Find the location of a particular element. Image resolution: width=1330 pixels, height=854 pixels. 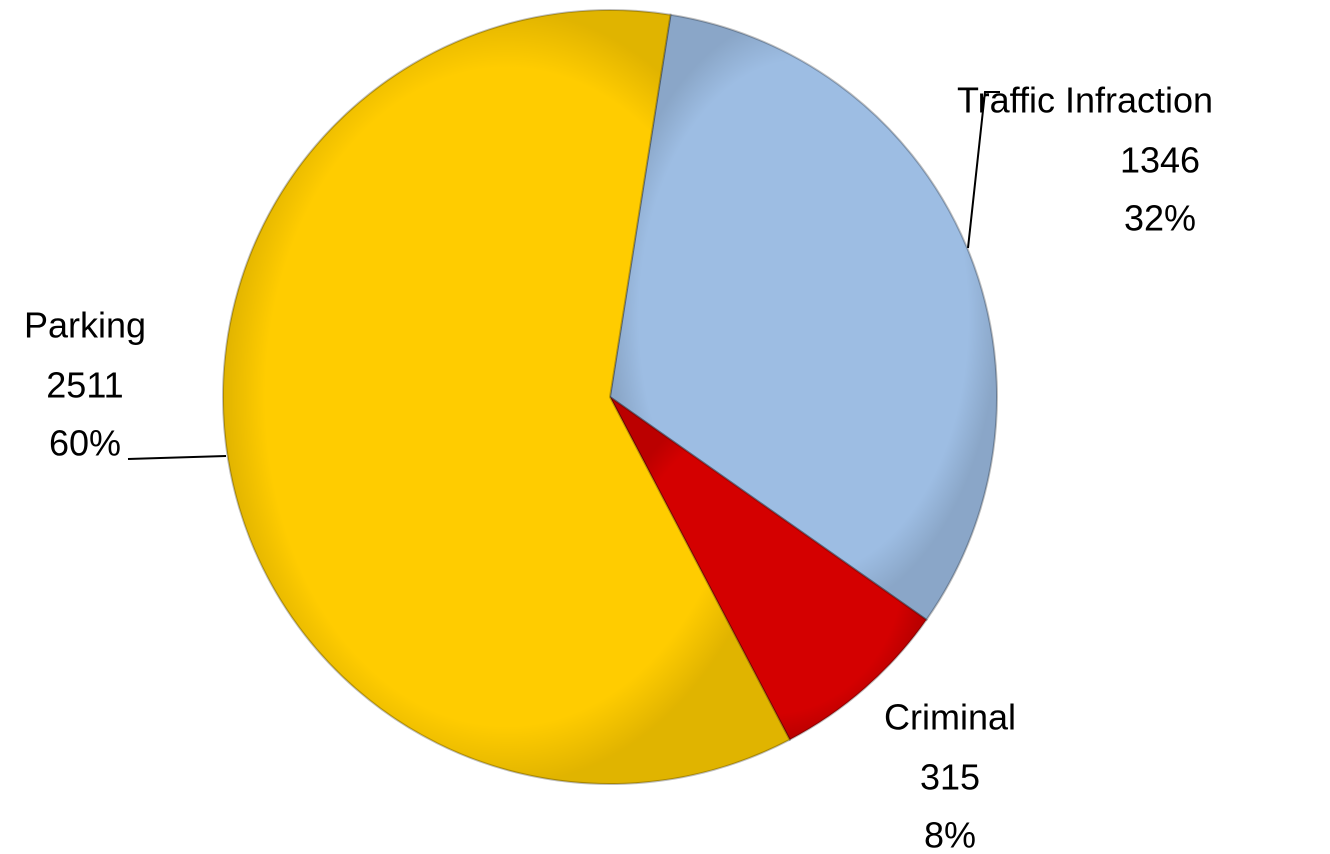

slice-value: 315 is located at coordinates (950, 777).